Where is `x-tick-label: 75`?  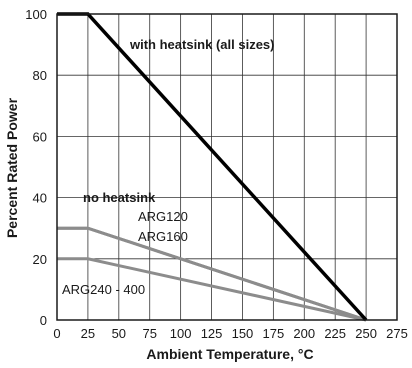 x-tick-label: 75 is located at coordinates (149, 333).